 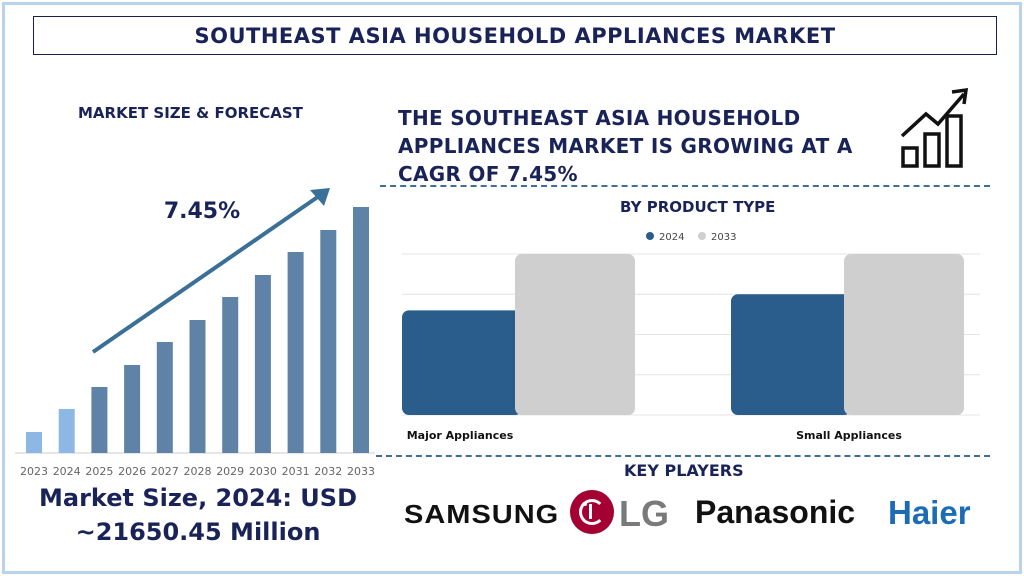 What do you see at coordinates (67, 471) in the screenshot?
I see `x-tick-label: 2024` at bounding box center [67, 471].